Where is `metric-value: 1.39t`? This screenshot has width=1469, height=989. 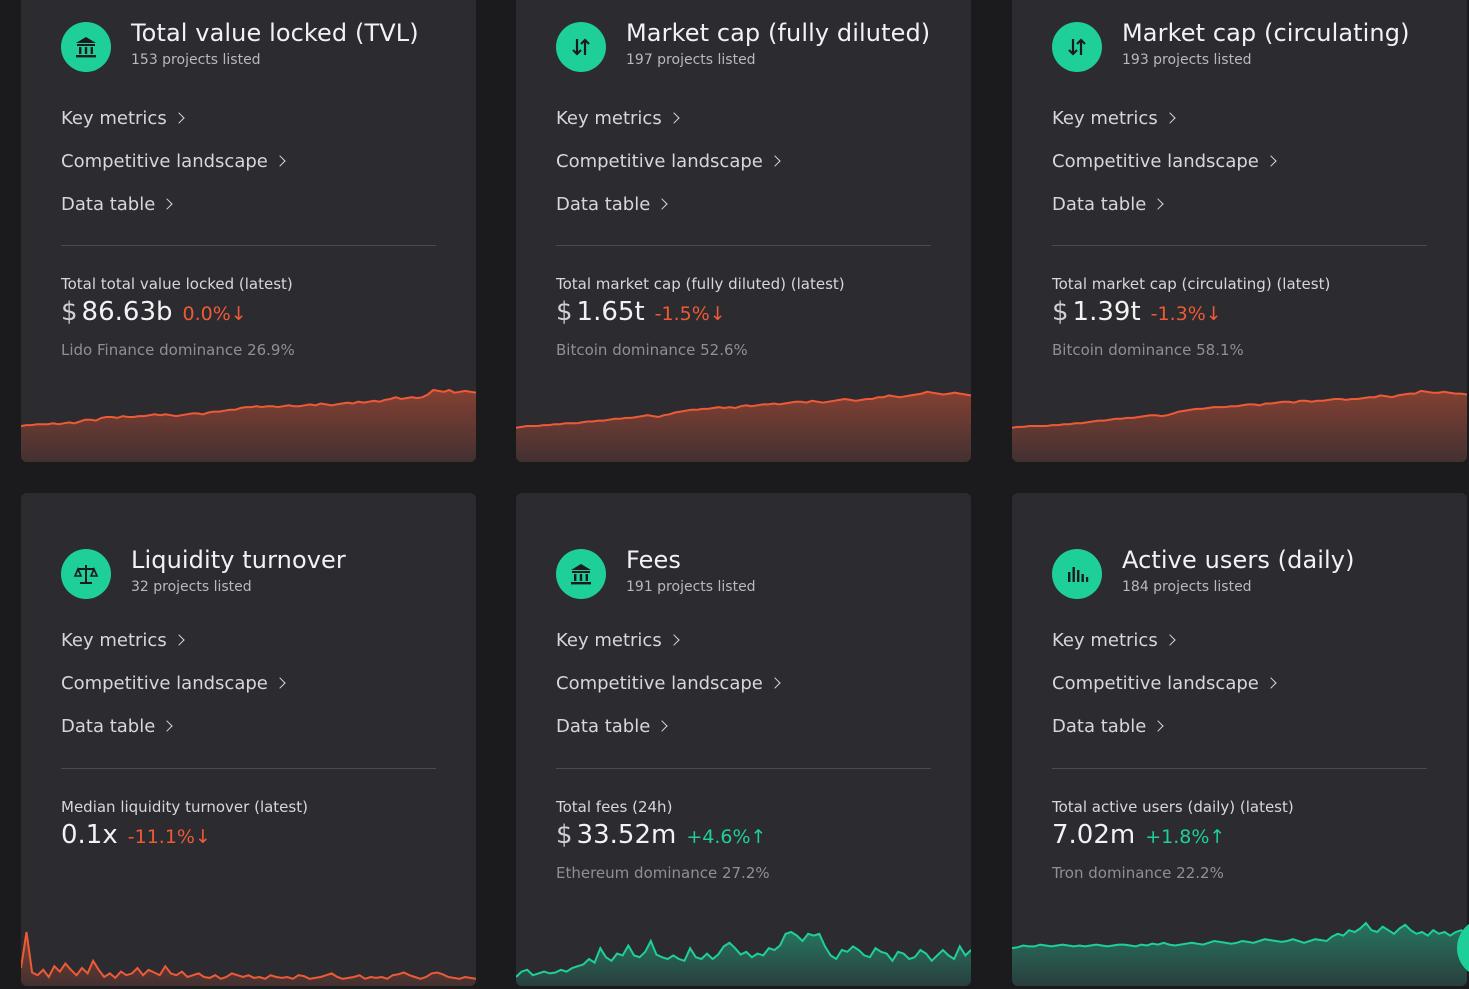 metric-value: 1.39t is located at coordinates (1106, 312).